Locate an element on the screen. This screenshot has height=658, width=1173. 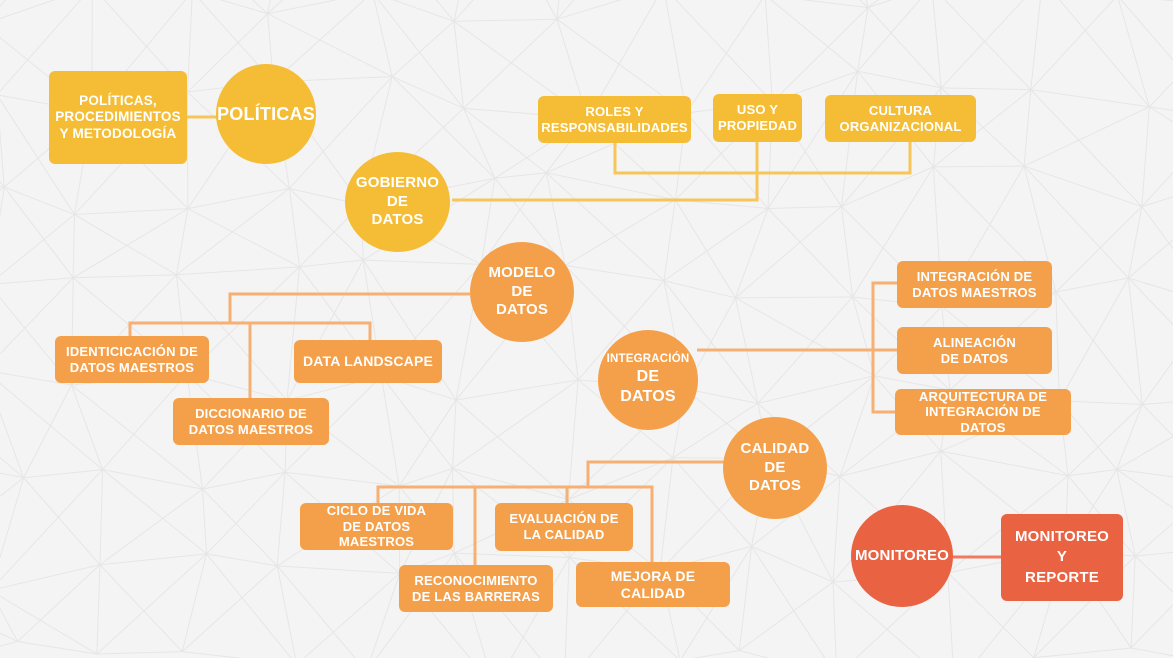
connector-integracion-arquitectura is located at coordinates (884, 382).